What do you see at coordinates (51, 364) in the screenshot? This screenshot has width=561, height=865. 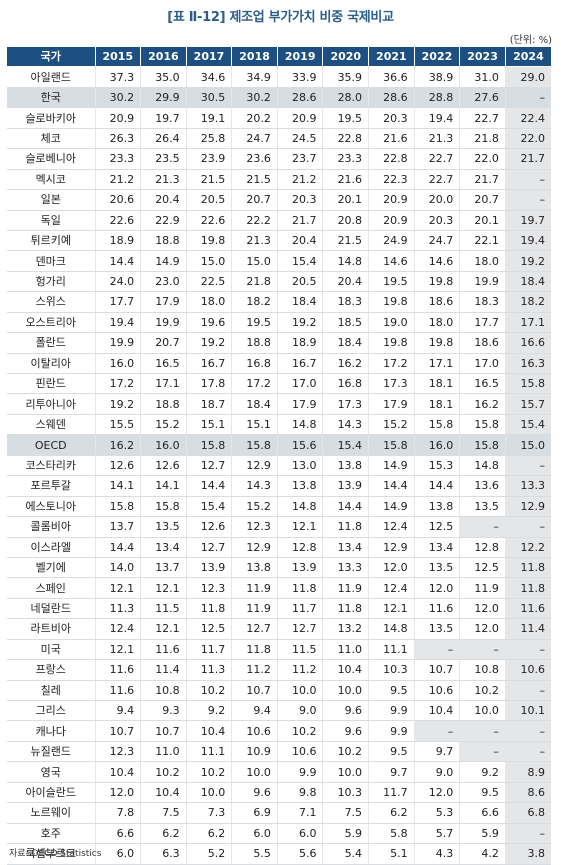 I see `country-cell: 이탈리아` at bounding box center [51, 364].